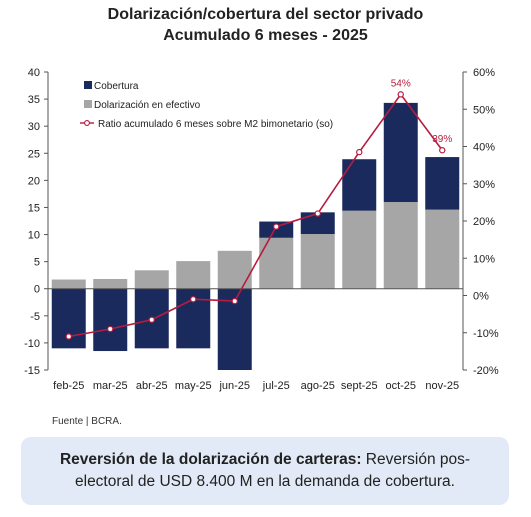 The image size is (531, 517). Describe the element at coordinates (318, 386) in the screenshot. I see `x-tick-label: ago-25` at that location.